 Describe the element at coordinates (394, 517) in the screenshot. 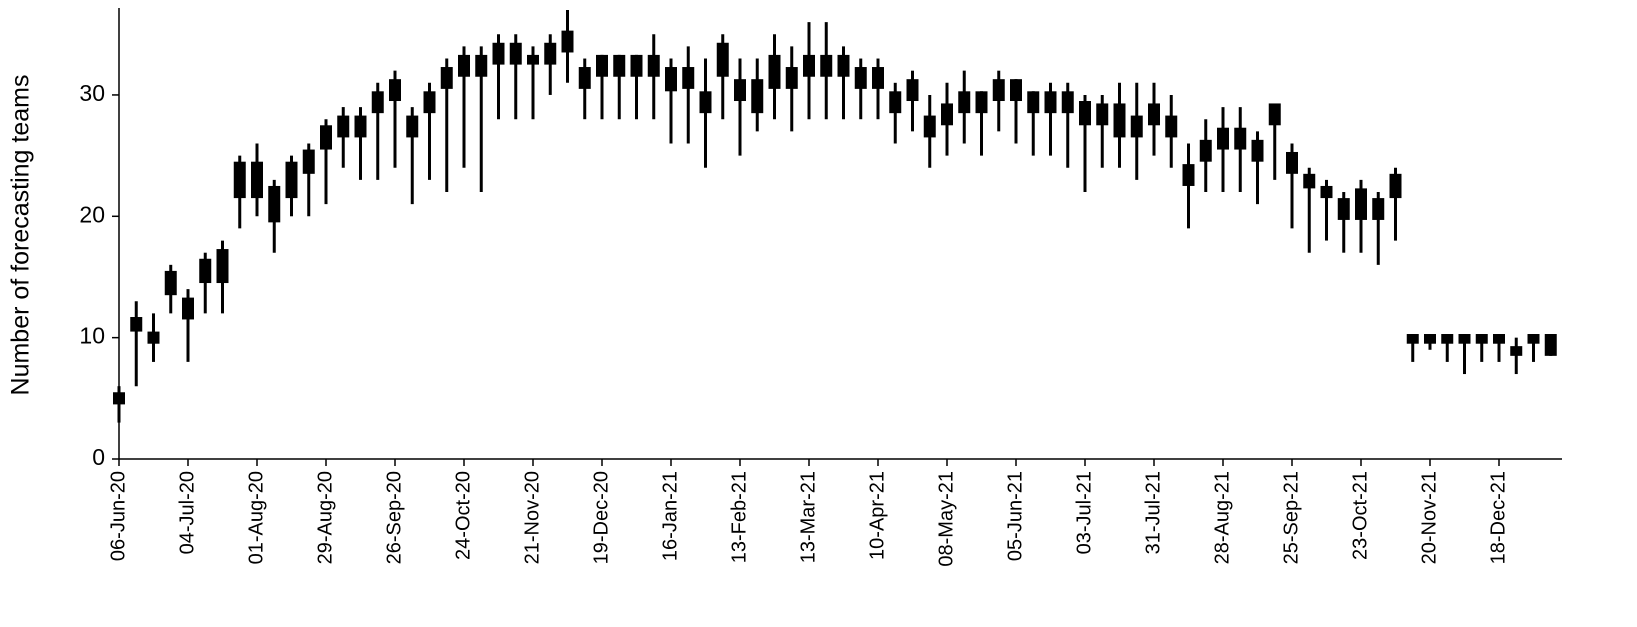

I see `x-tick-label: 26-Sep-20` at that location.